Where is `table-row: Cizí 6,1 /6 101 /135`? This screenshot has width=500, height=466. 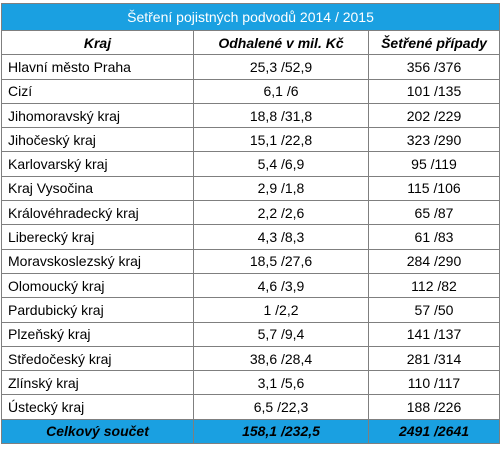
table-row: Cizí 6,1 /6 101 /135 is located at coordinates (250, 91).